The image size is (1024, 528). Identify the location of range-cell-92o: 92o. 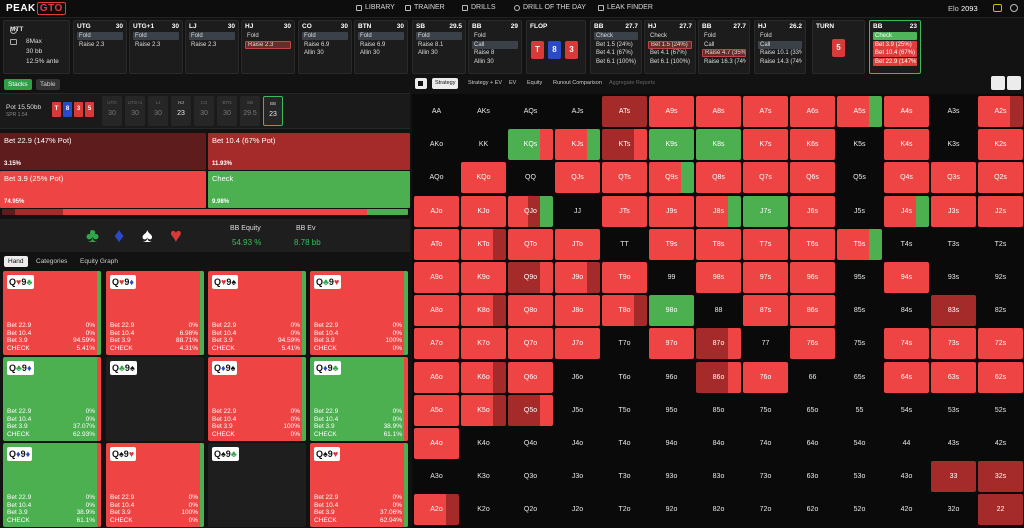
(671, 509).